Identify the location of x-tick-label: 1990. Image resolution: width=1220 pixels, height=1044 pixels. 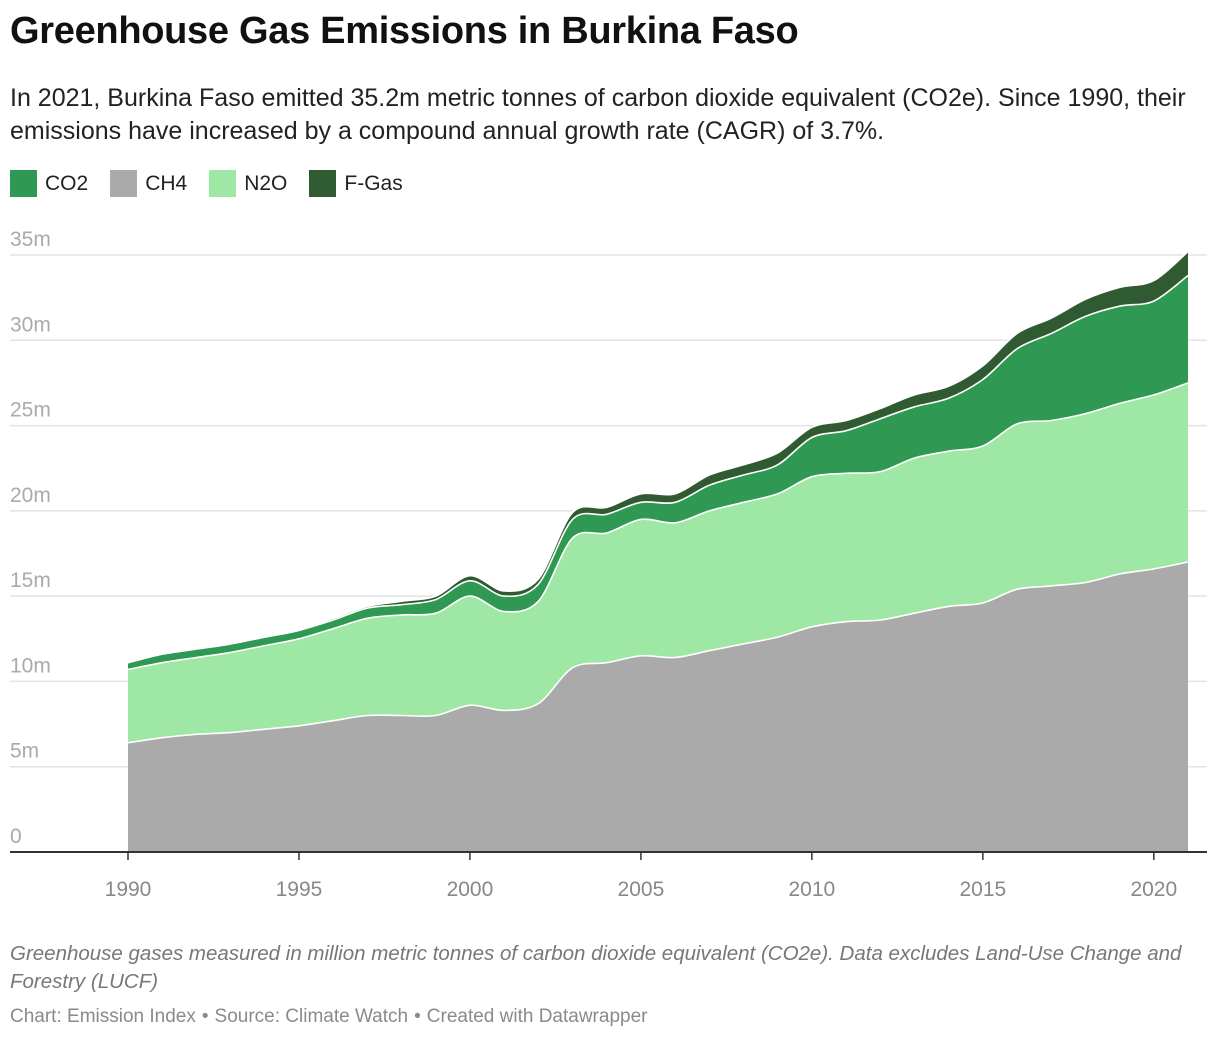
(128, 889).